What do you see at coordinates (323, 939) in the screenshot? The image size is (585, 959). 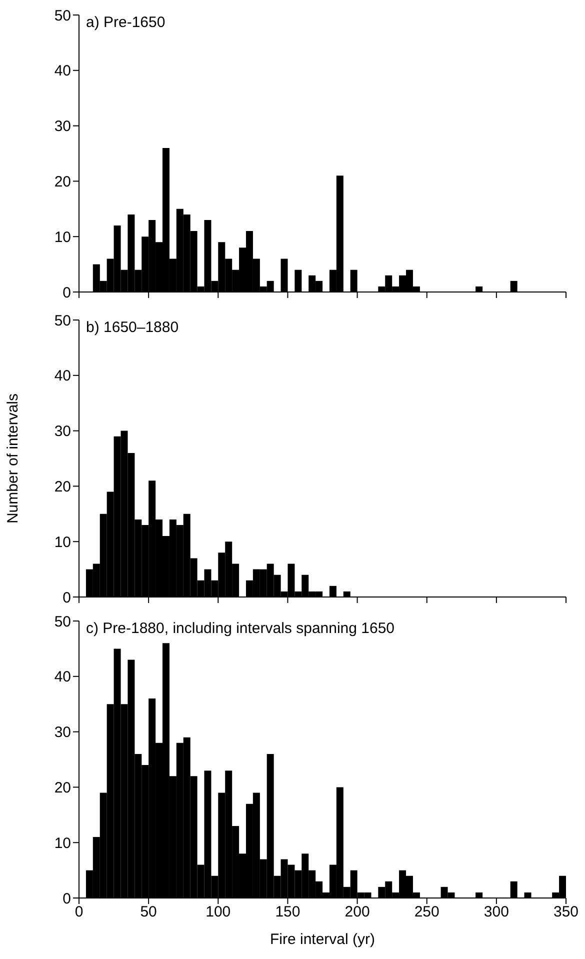 I see `x-axis-title: Fire interval (yr)` at bounding box center [323, 939].